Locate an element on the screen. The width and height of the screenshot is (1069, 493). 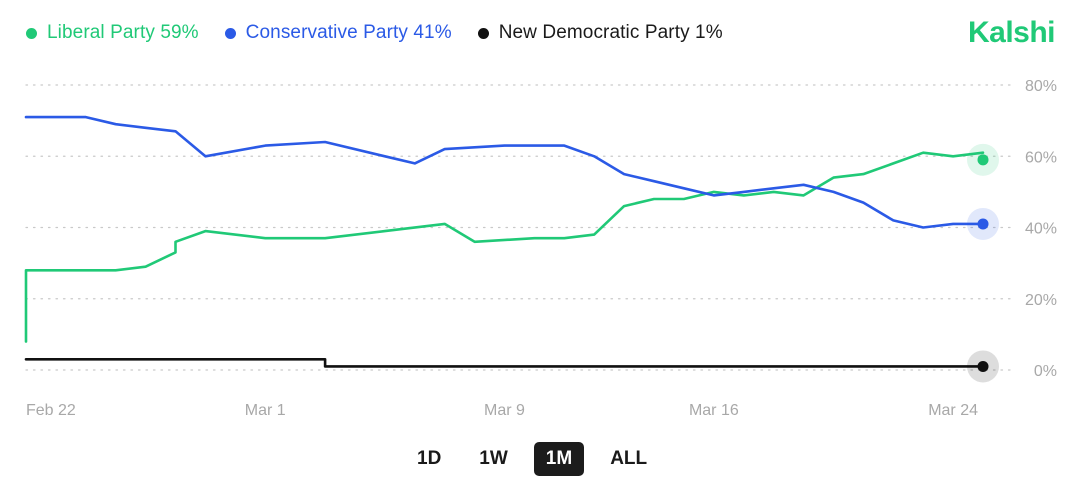
x-tick-label: Mar 24 is located at coordinates (953, 410).